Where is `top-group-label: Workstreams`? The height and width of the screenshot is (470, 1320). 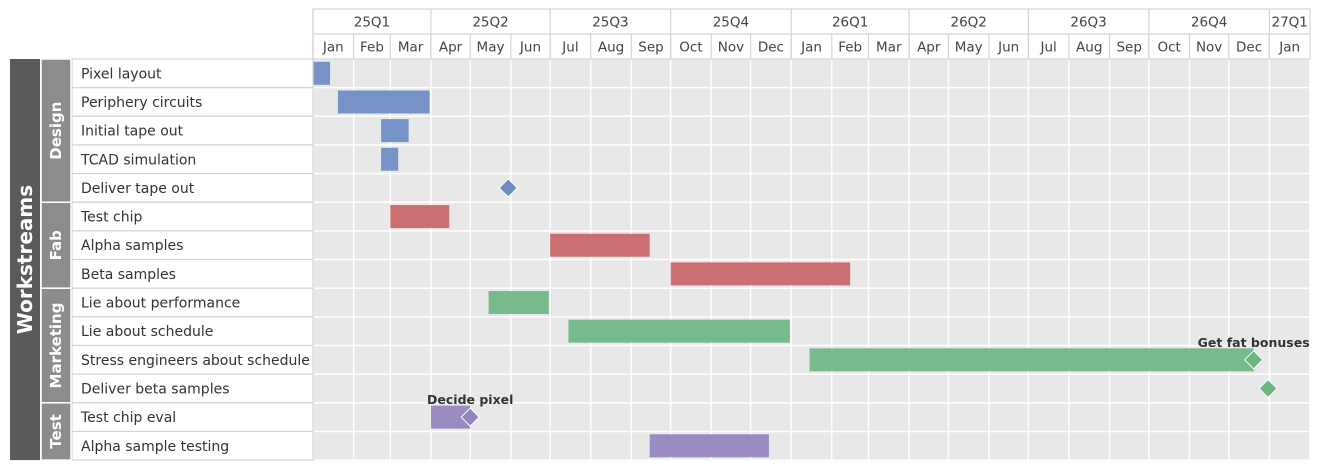 top-group-label: Workstreams is located at coordinates (25, 259).